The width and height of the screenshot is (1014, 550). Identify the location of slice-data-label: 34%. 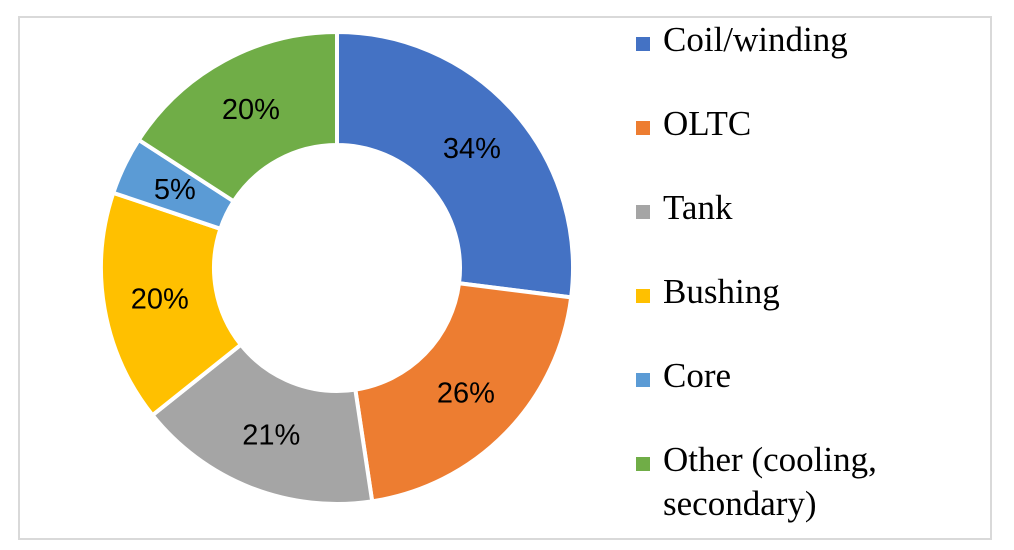
(472, 149).